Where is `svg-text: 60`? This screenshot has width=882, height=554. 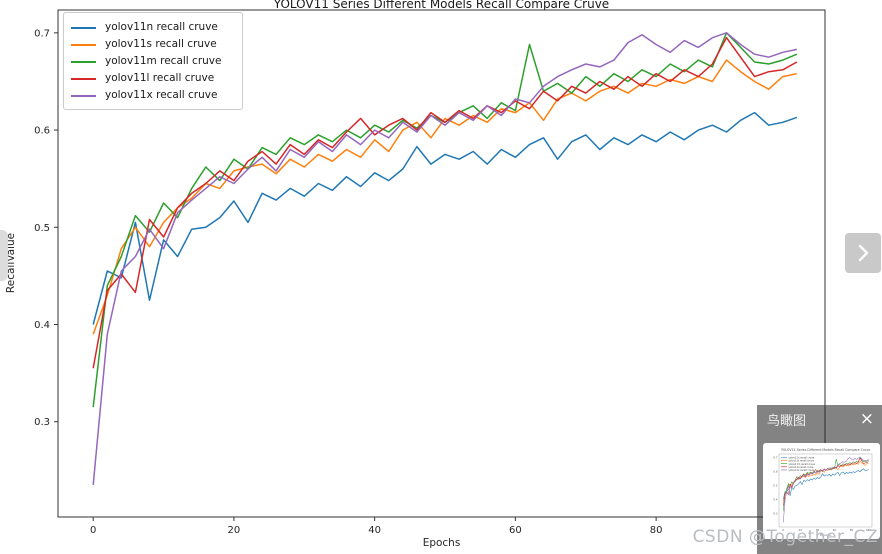
svg-text: 60 is located at coordinates (835, 530).